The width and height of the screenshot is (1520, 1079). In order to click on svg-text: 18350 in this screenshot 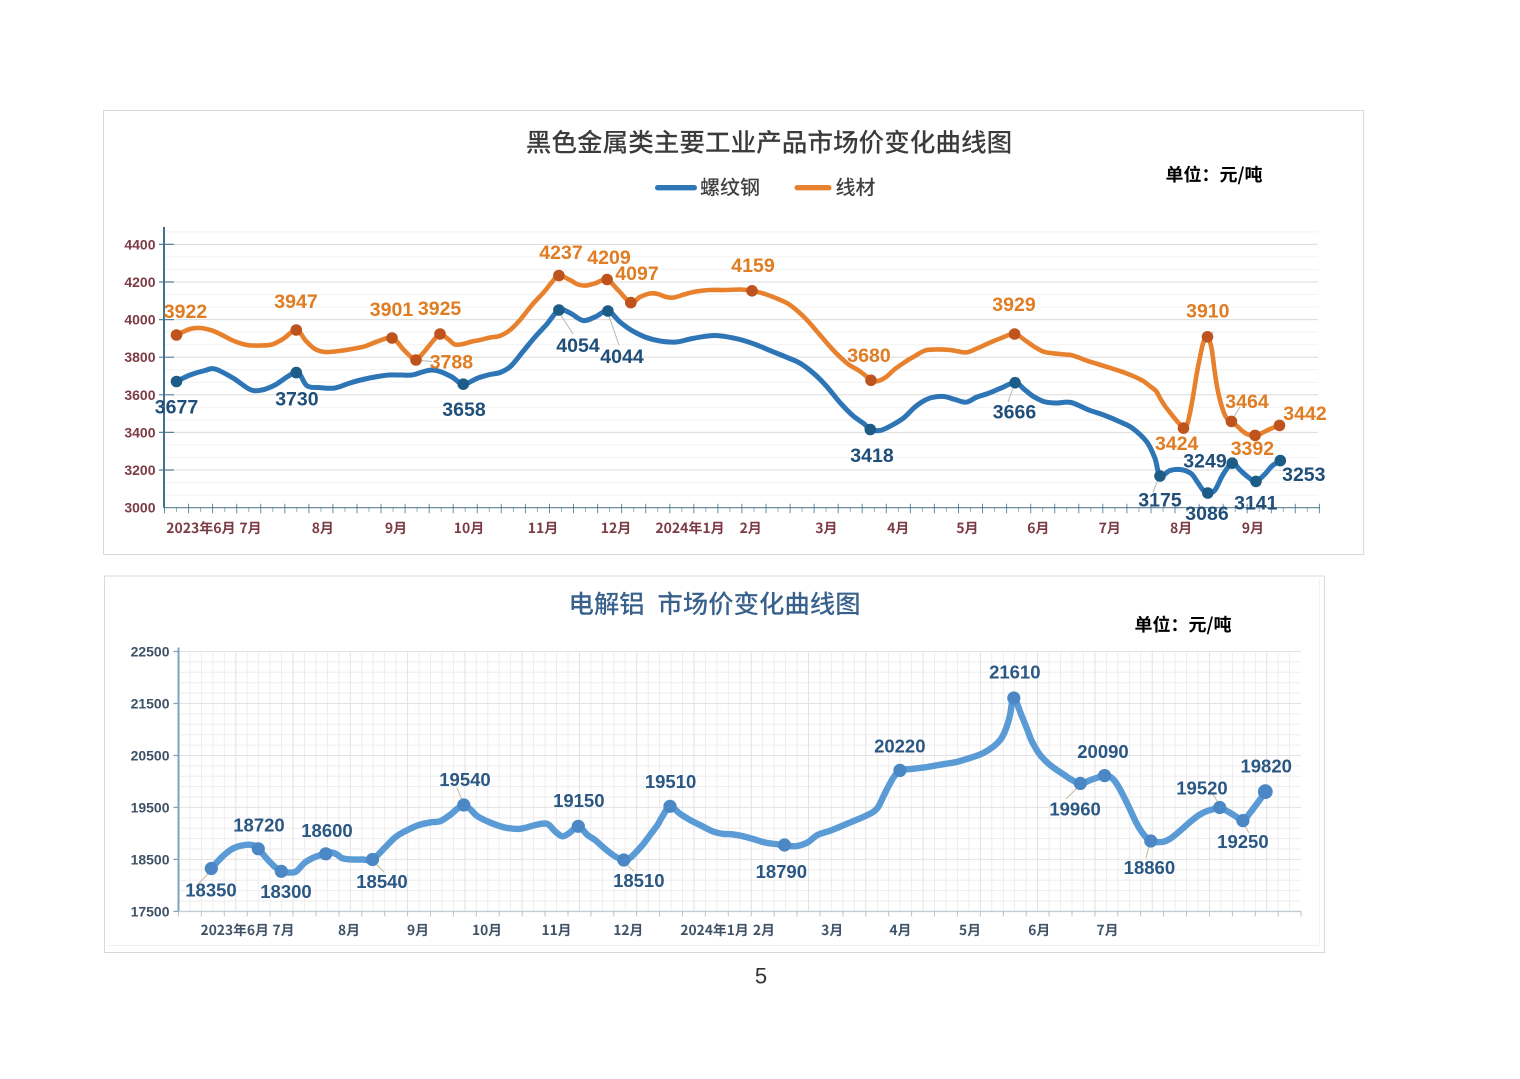, I will do `click(210, 890)`.